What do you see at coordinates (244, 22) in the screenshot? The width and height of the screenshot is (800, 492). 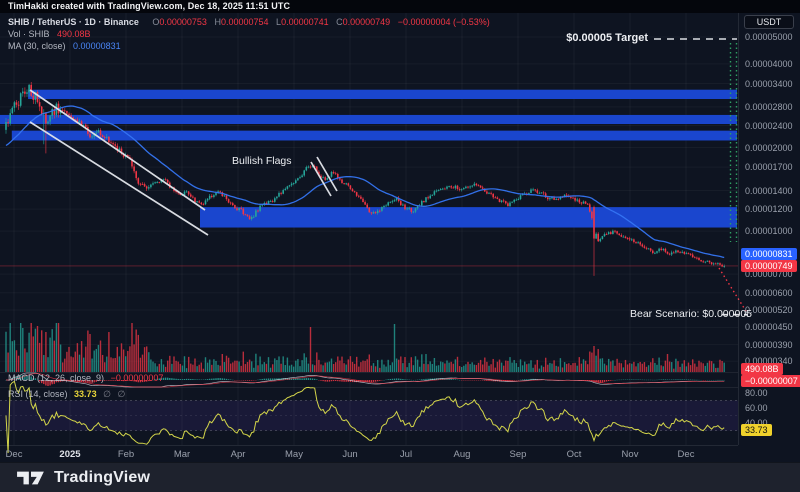 I see `high-value: 0.00000754` at bounding box center [244, 22].